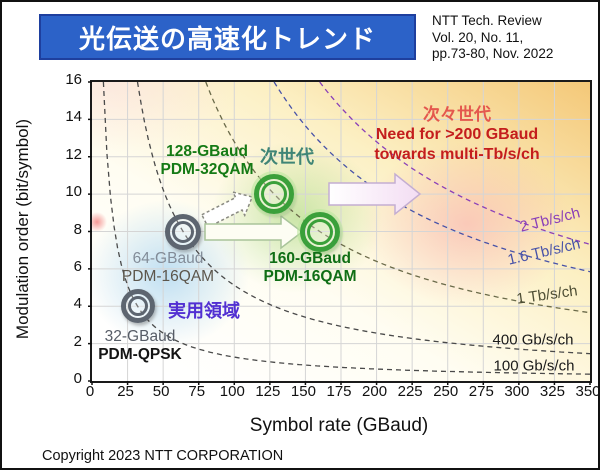 The image size is (600, 470). I want to click on data-point-marker-32-gbaud, so click(137, 306).